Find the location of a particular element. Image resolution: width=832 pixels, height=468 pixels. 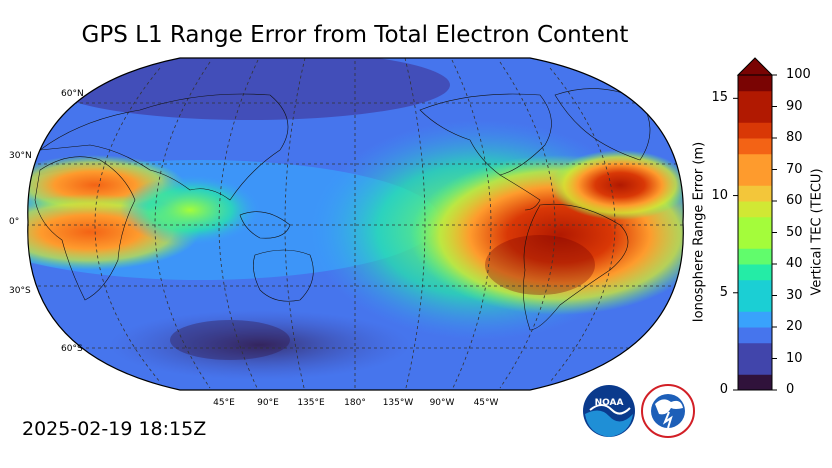

lon-label-45w: 45°W is located at coordinates (486, 403).